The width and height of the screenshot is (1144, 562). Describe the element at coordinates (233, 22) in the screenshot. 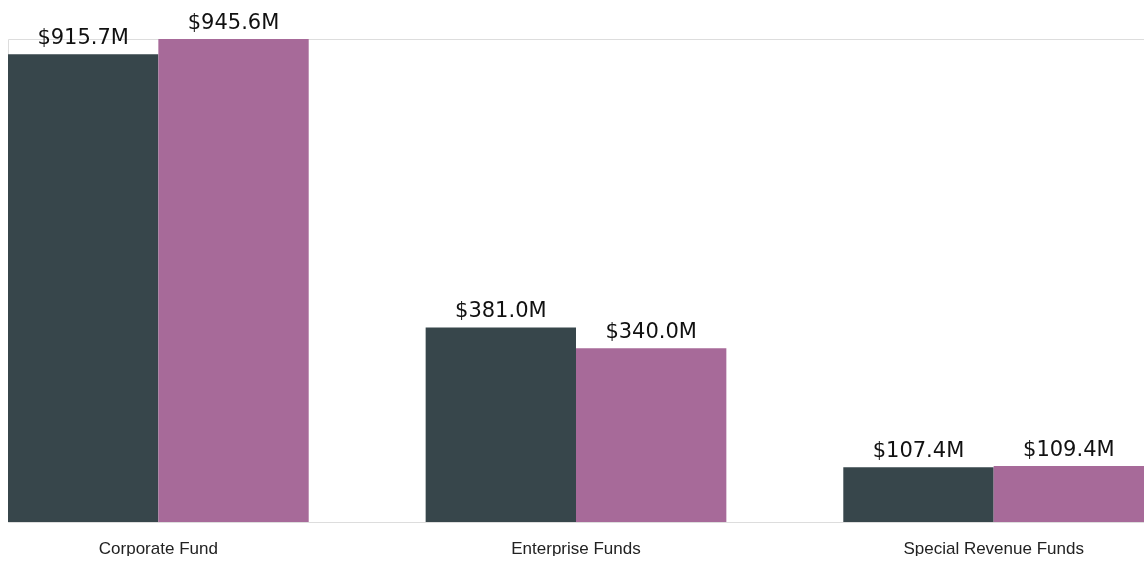

I see `data-label: $945.6M` at that location.